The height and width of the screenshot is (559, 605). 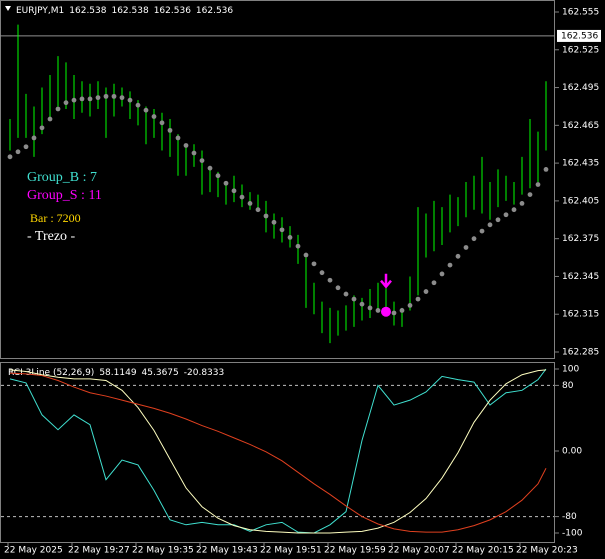 What do you see at coordinates (117, 373) in the screenshot?
I see `header-value: 58.1149` at bounding box center [117, 373].